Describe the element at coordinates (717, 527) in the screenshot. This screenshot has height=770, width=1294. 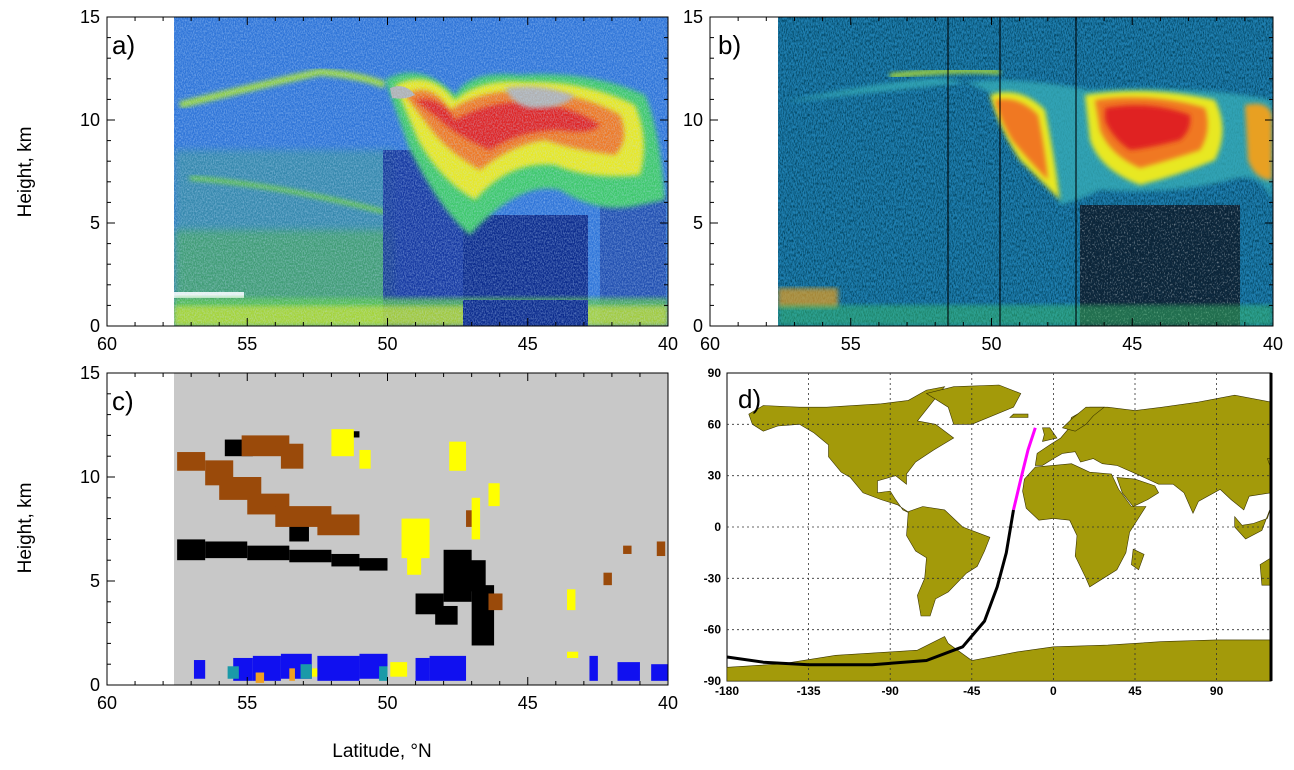
I see `map-lat-label: 0` at that location.